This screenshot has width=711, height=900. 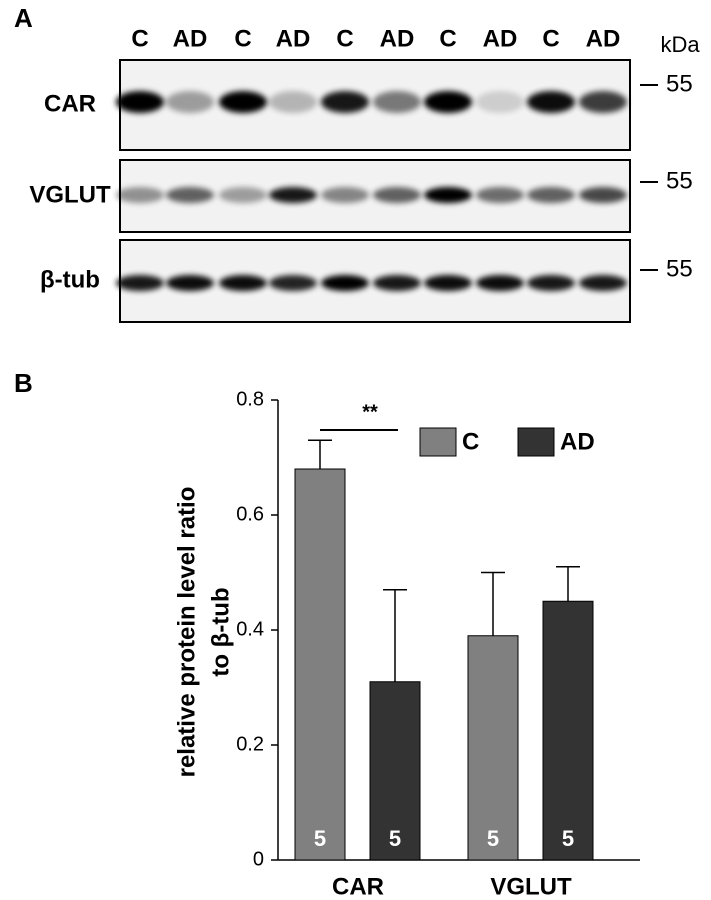 I want to click on x-tick-label: CAR, so click(x=358, y=886).